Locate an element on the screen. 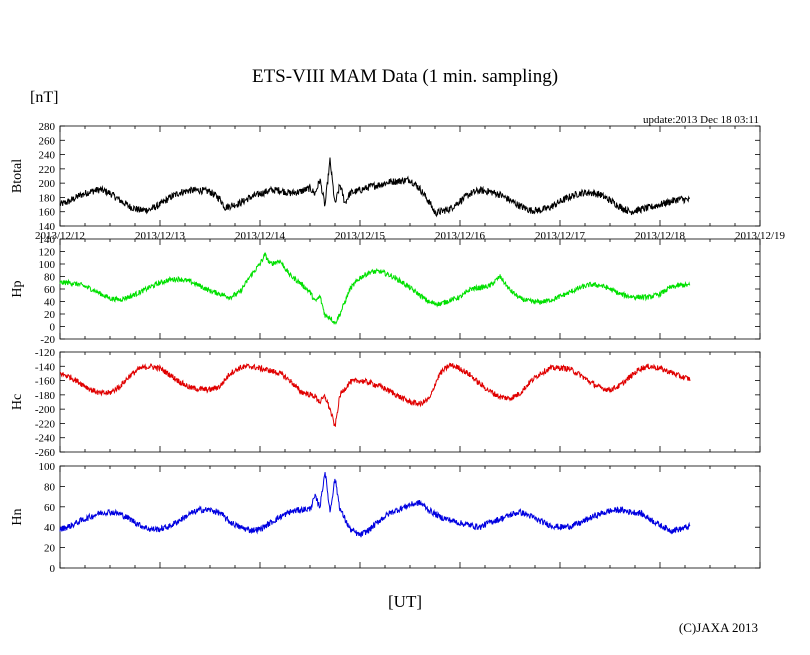  y-tick-label: -220 is located at coordinates (45, 424).